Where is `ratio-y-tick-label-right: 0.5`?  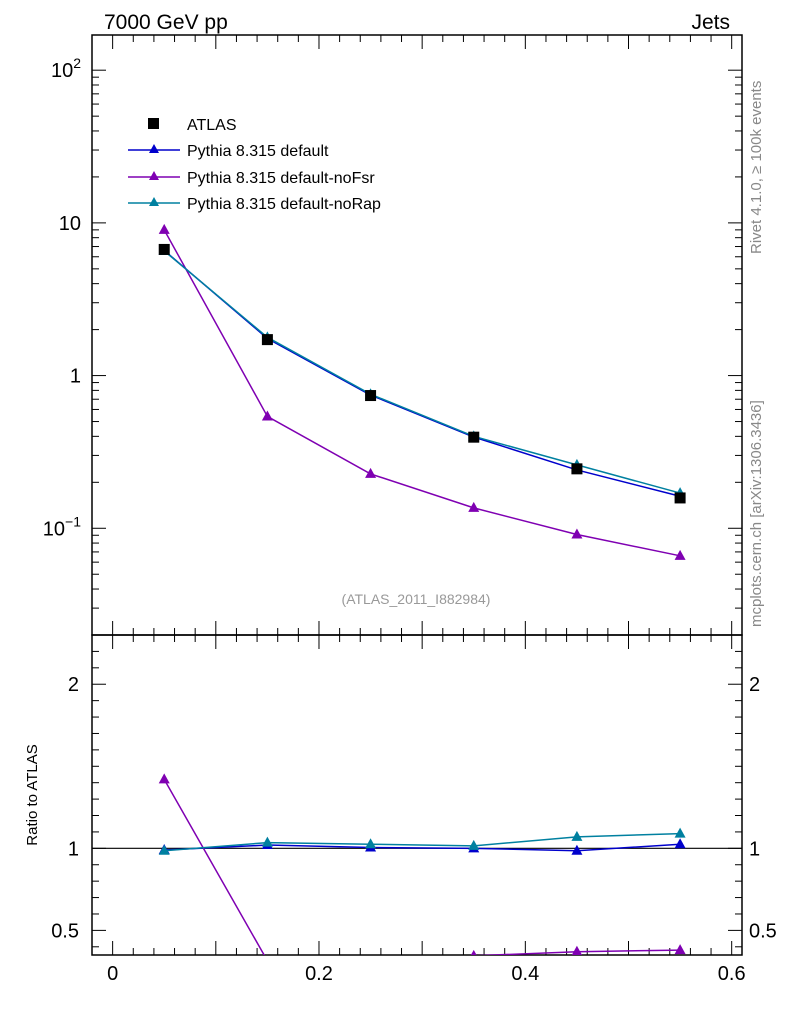
ratio-y-tick-label-right: 0.5 is located at coordinates (763, 931).